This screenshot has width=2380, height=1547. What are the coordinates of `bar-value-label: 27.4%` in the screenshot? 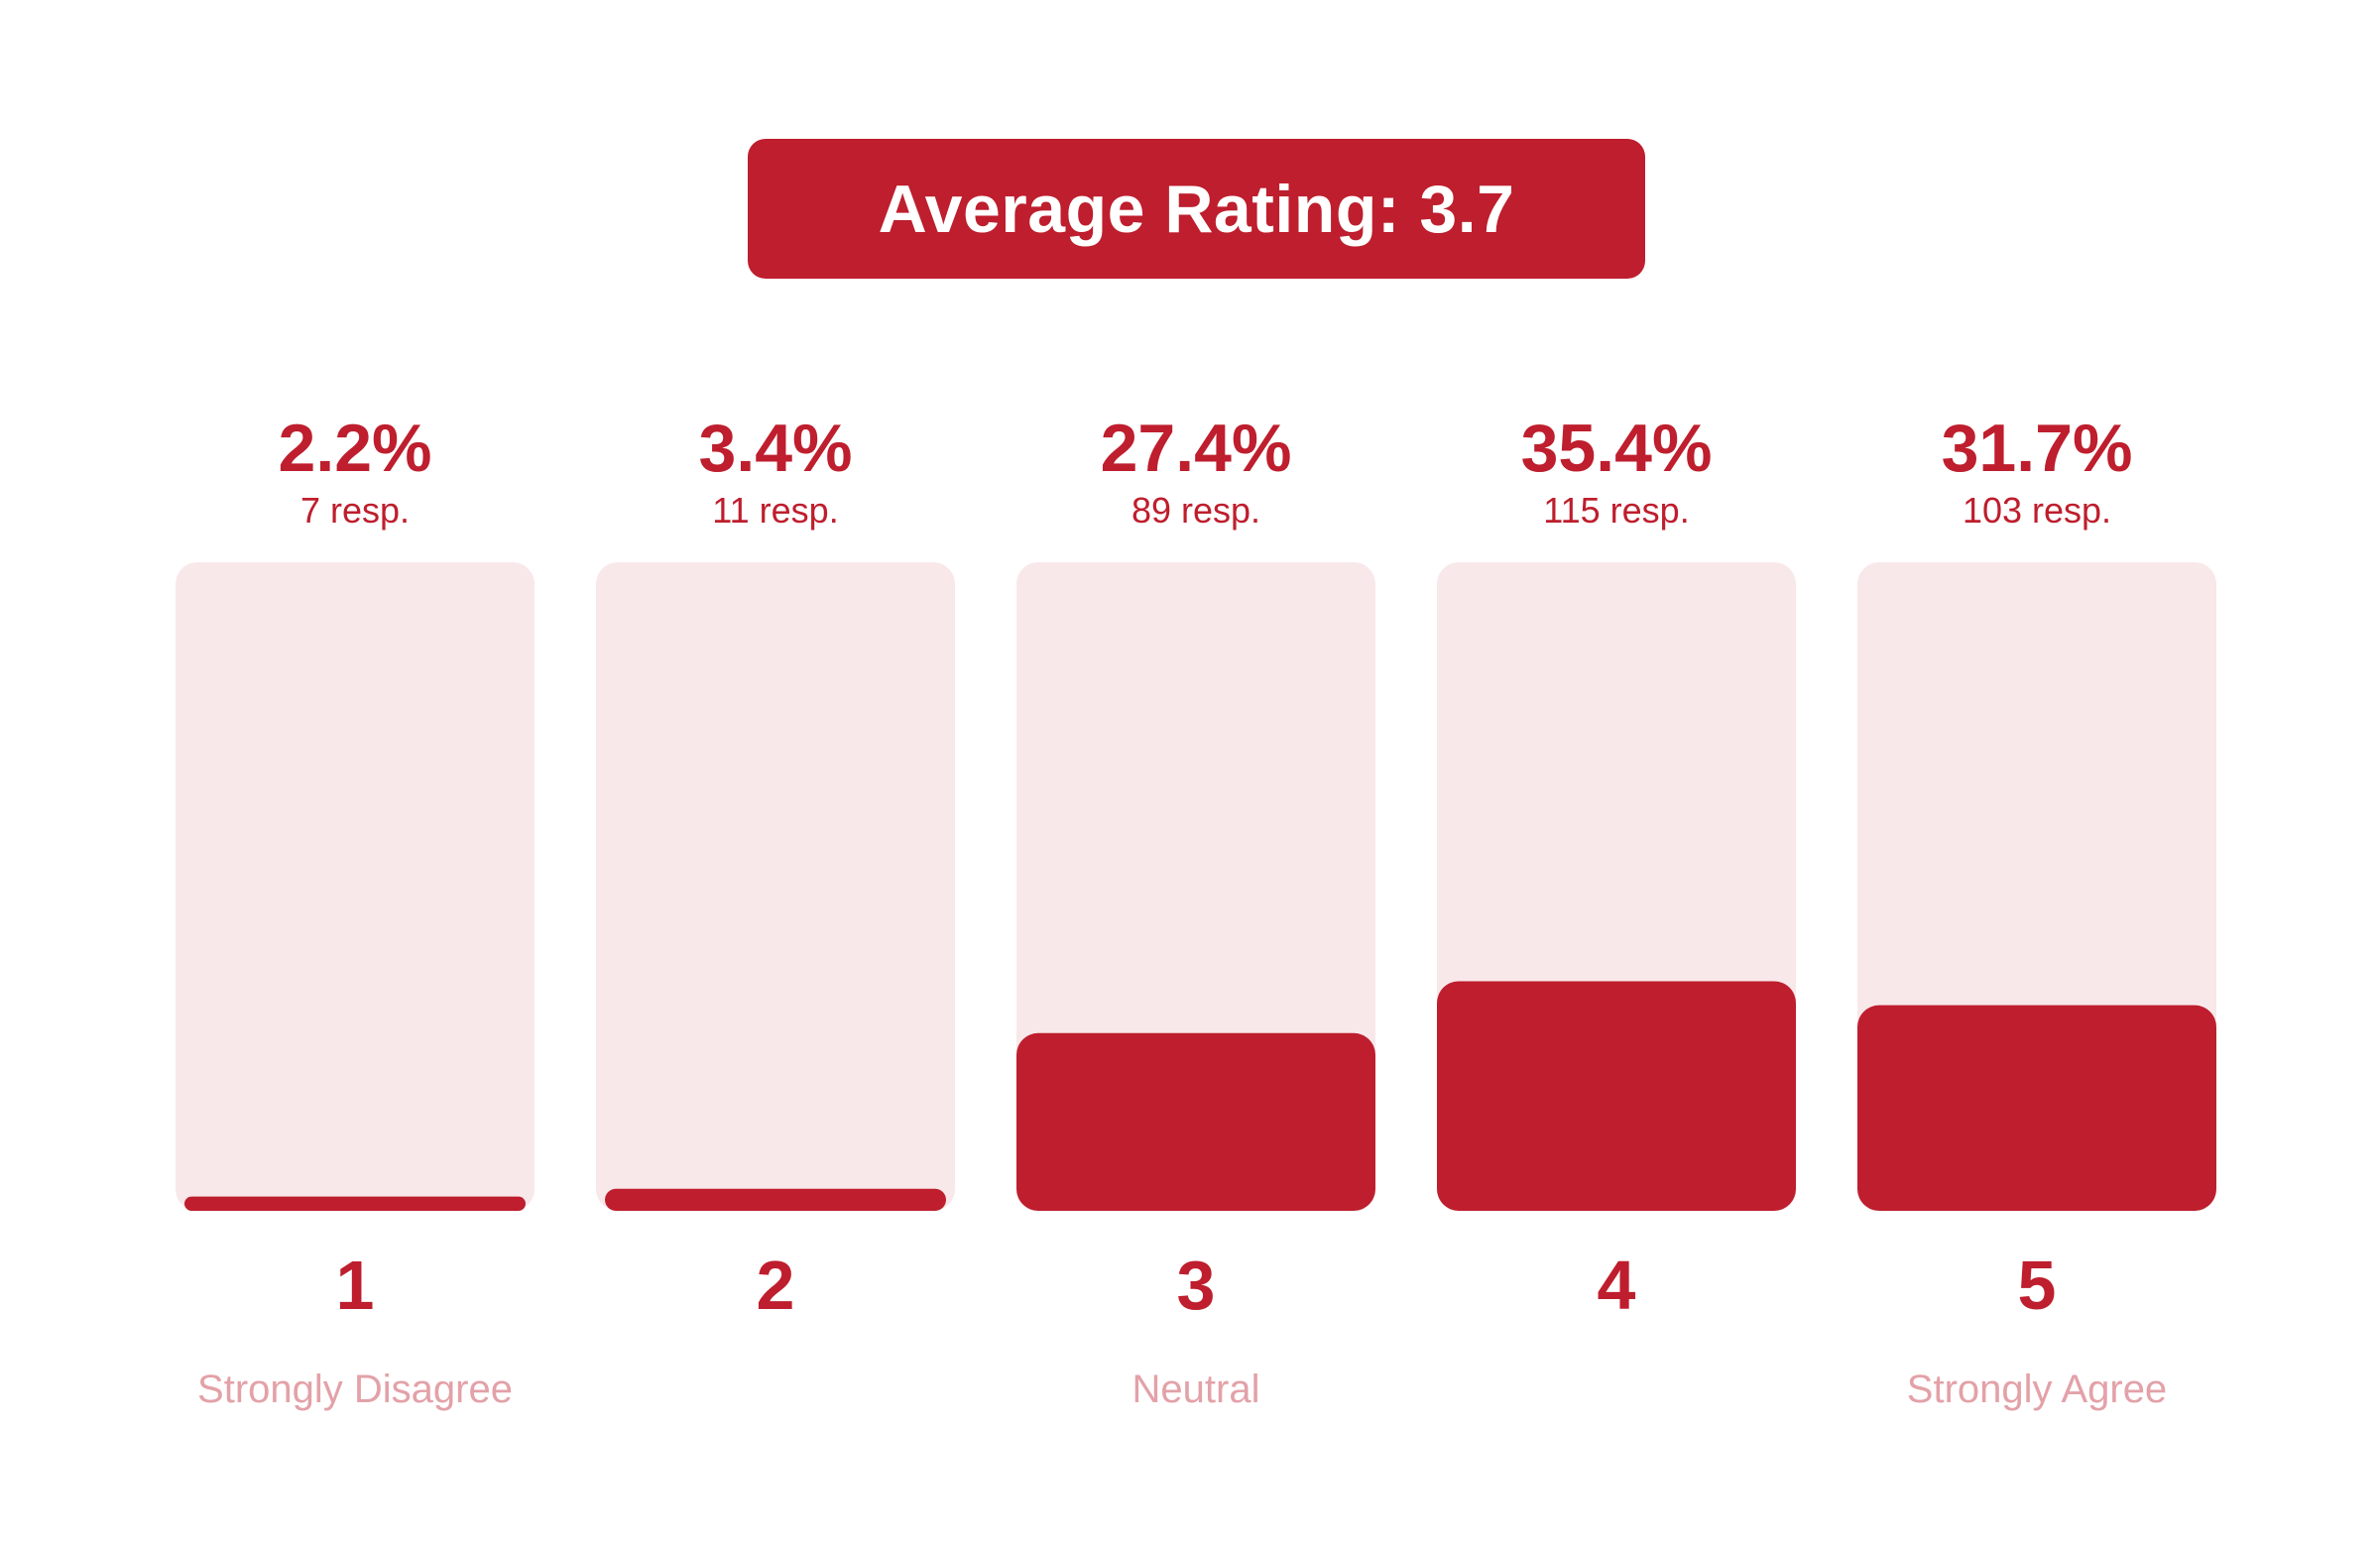 It's located at (1196, 448).